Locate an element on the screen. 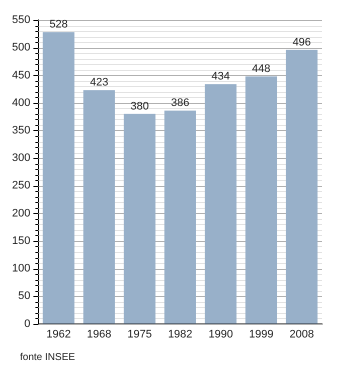 This screenshot has height=373, width=350. data-label: 448 is located at coordinates (261, 68).